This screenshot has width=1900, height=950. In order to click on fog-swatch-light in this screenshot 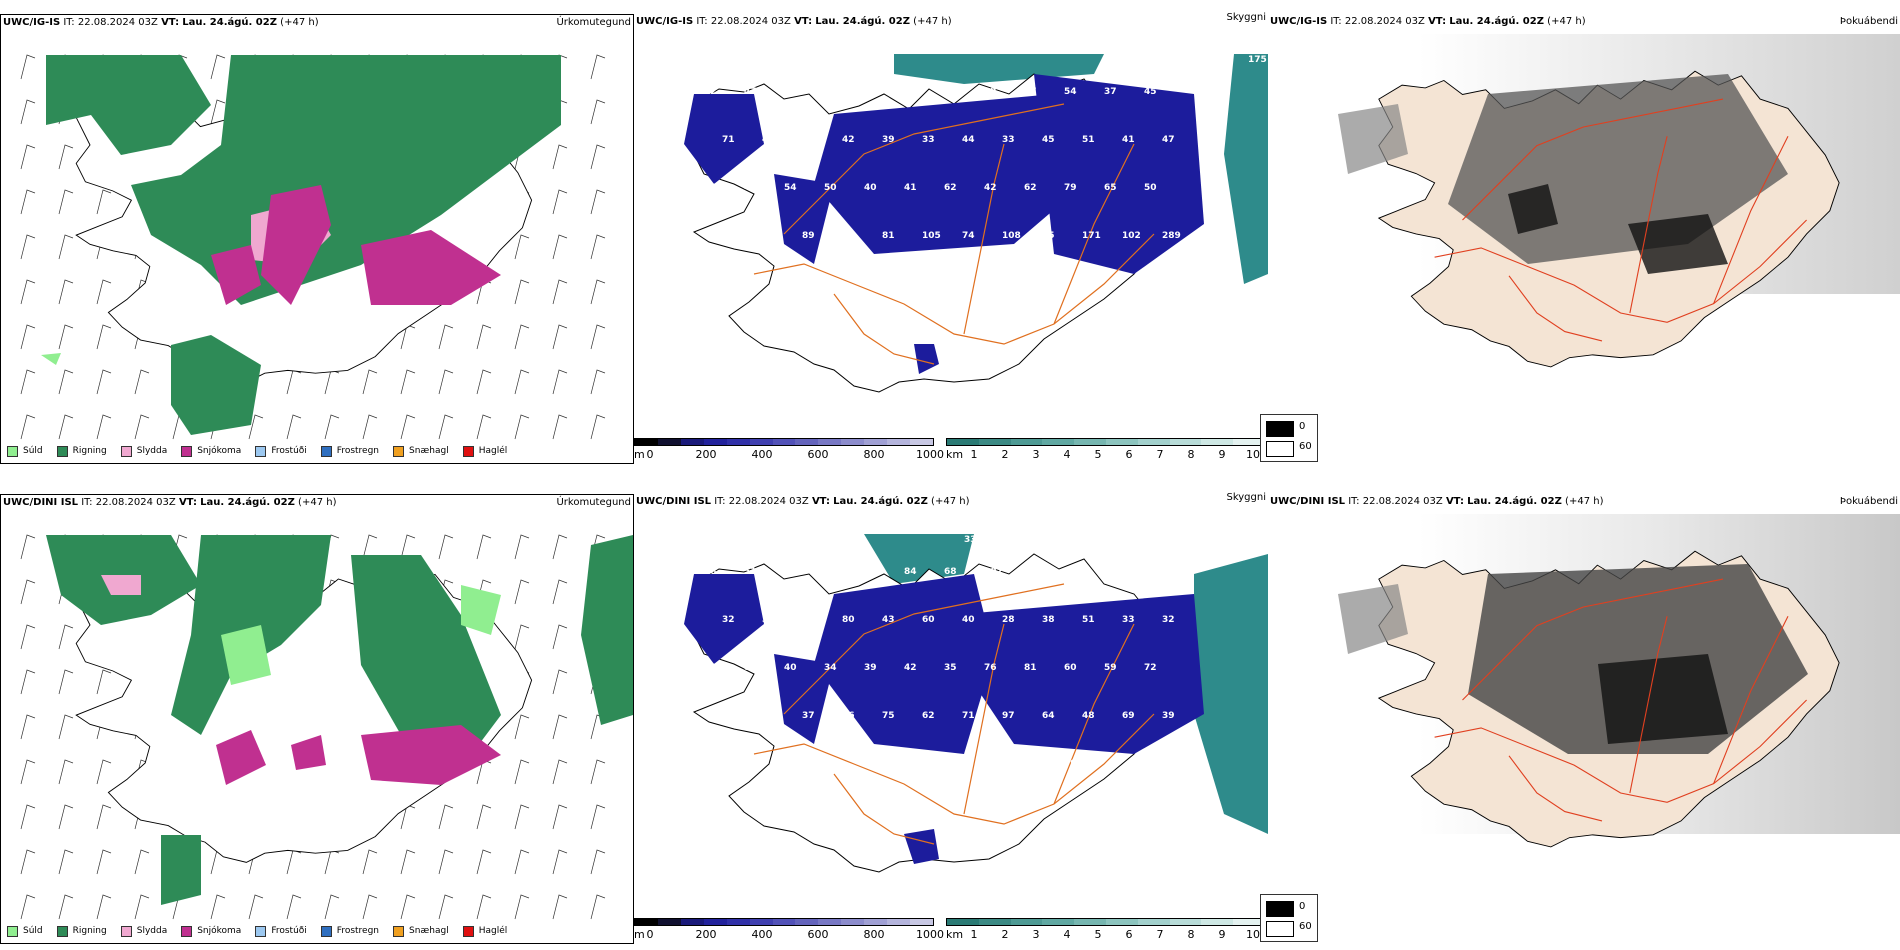, I will do `click(1280, 929)`.